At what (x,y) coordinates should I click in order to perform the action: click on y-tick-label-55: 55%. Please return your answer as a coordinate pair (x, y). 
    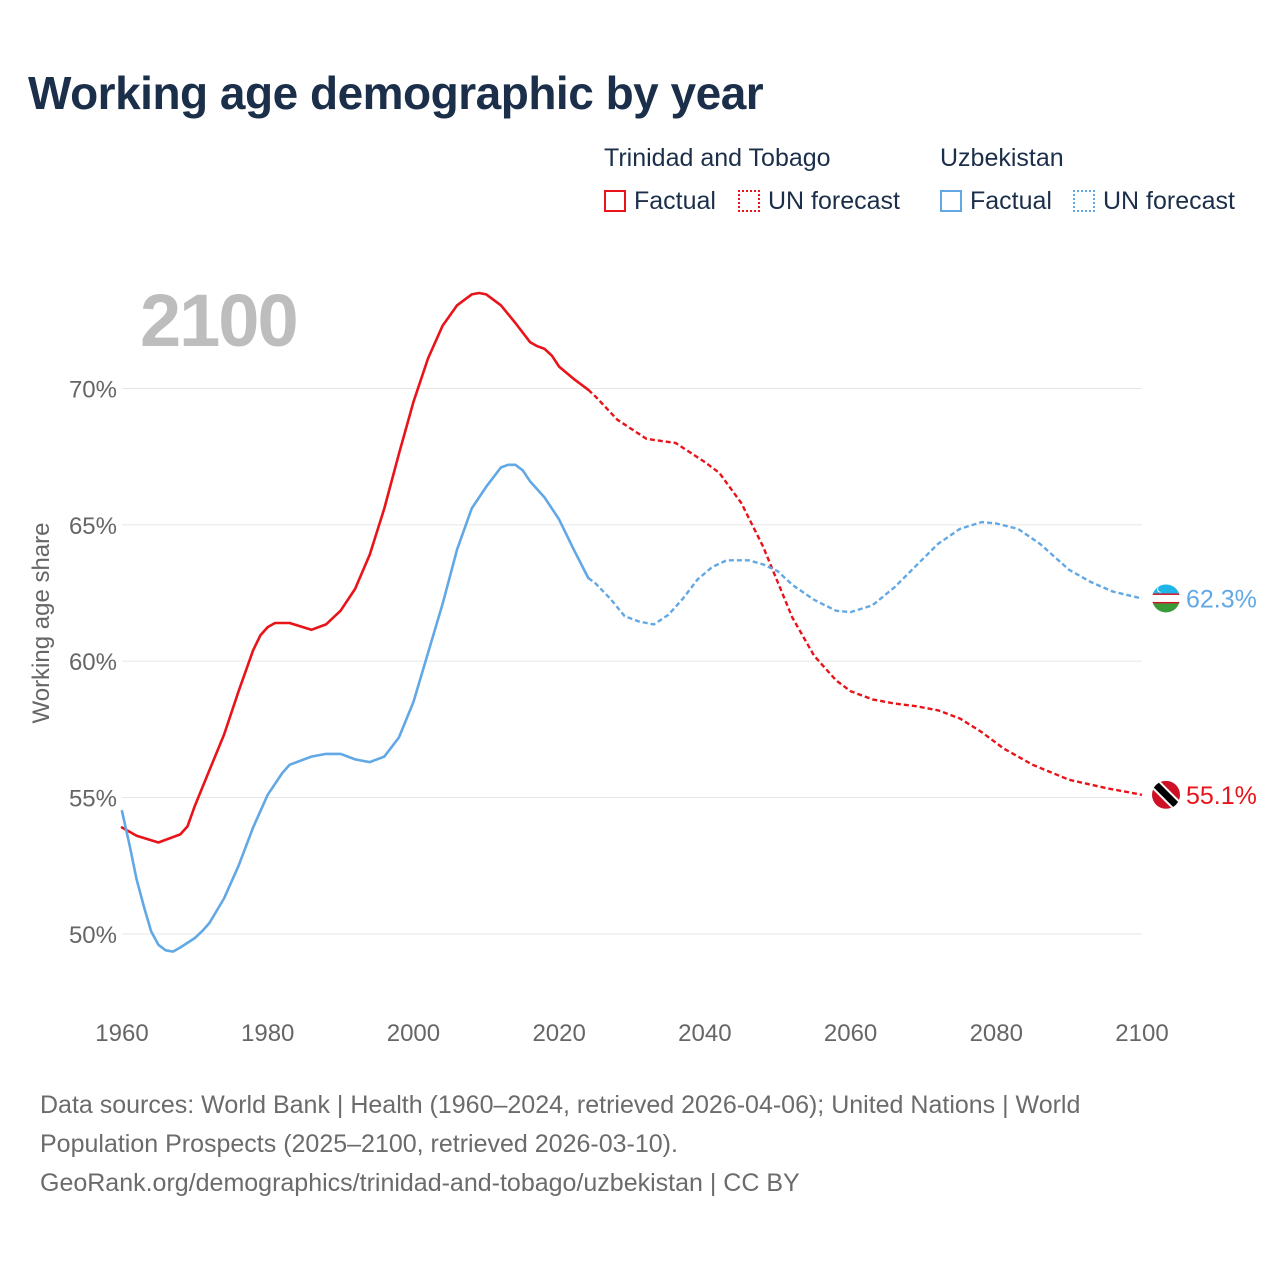
    Looking at the image, I should click on (93, 799).